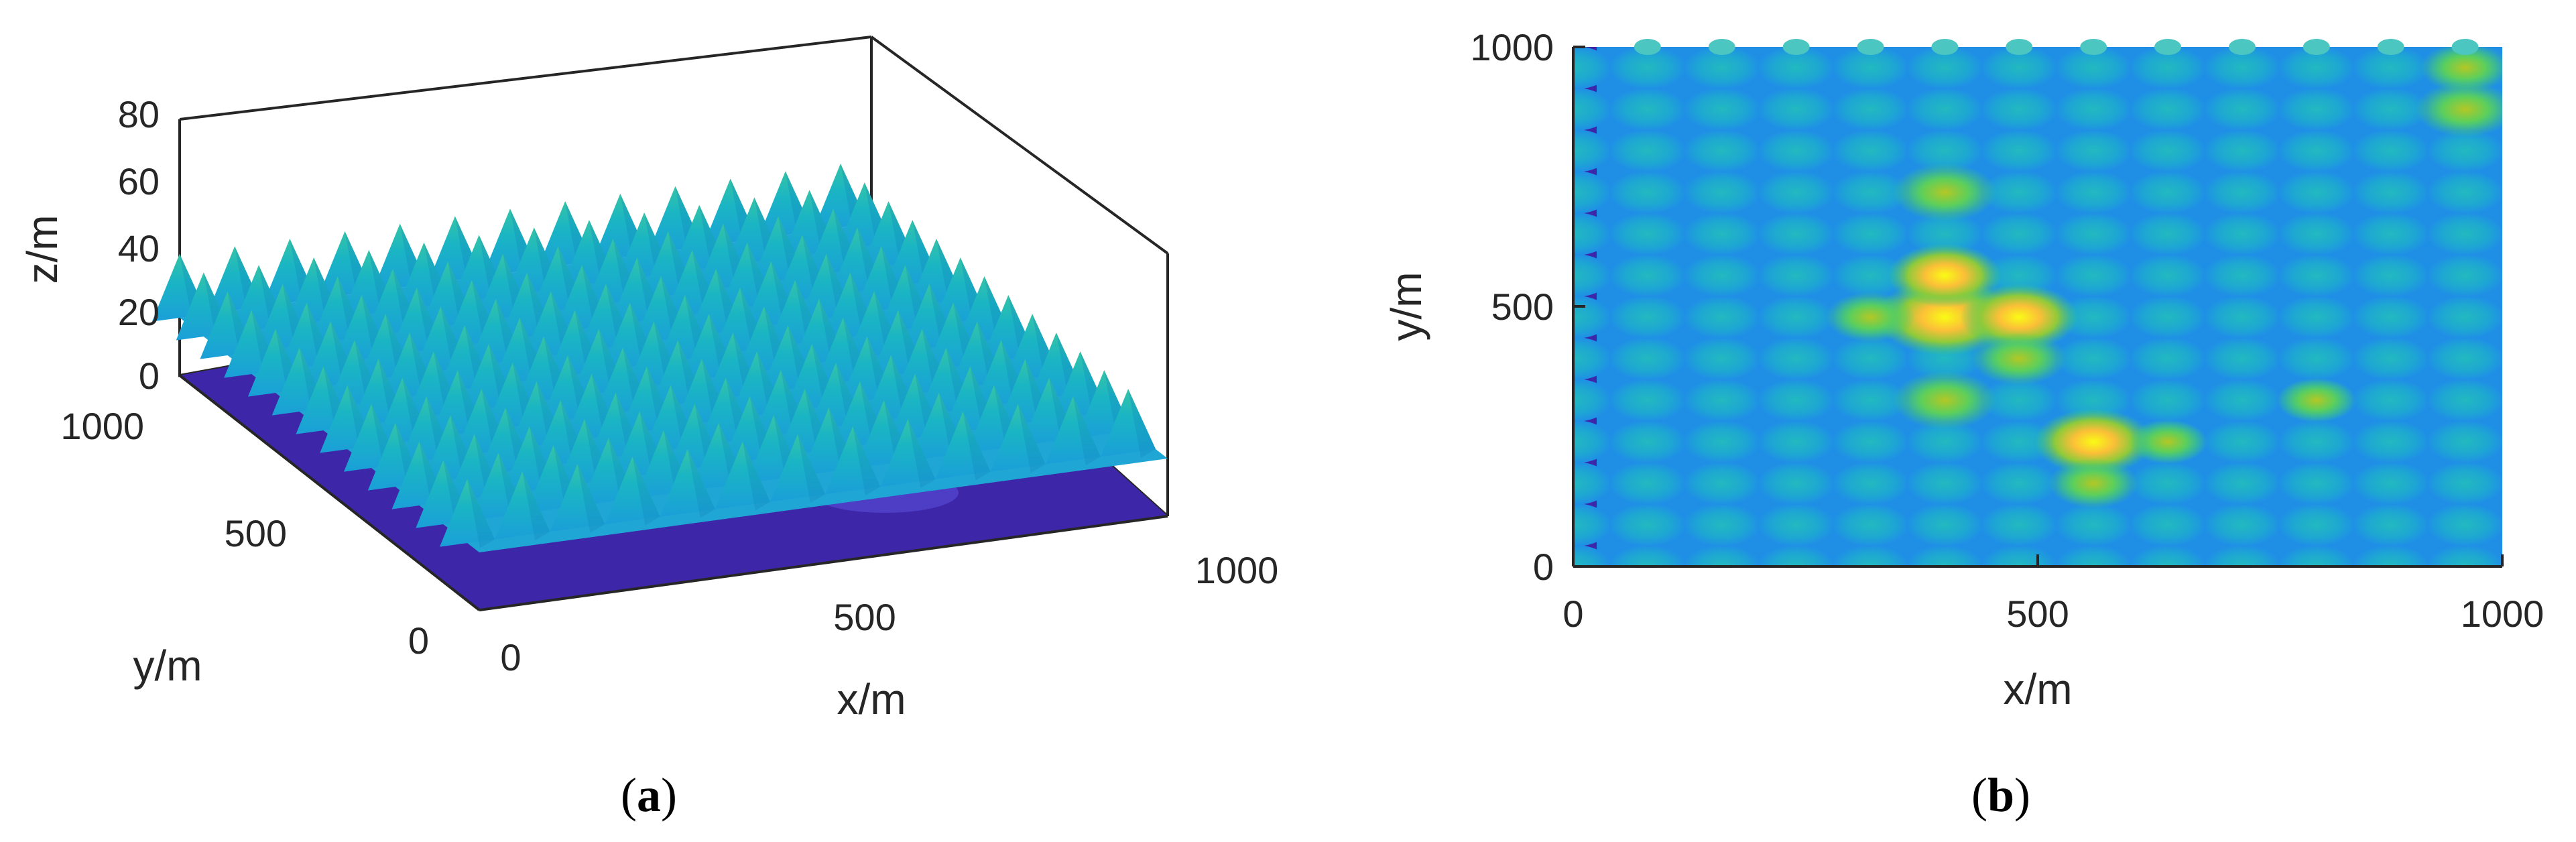 Image resolution: width=2576 pixels, height=842 pixels. Describe the element at coordinates (330, 492) in the screenshot. I see `y-axis-line` at that location.